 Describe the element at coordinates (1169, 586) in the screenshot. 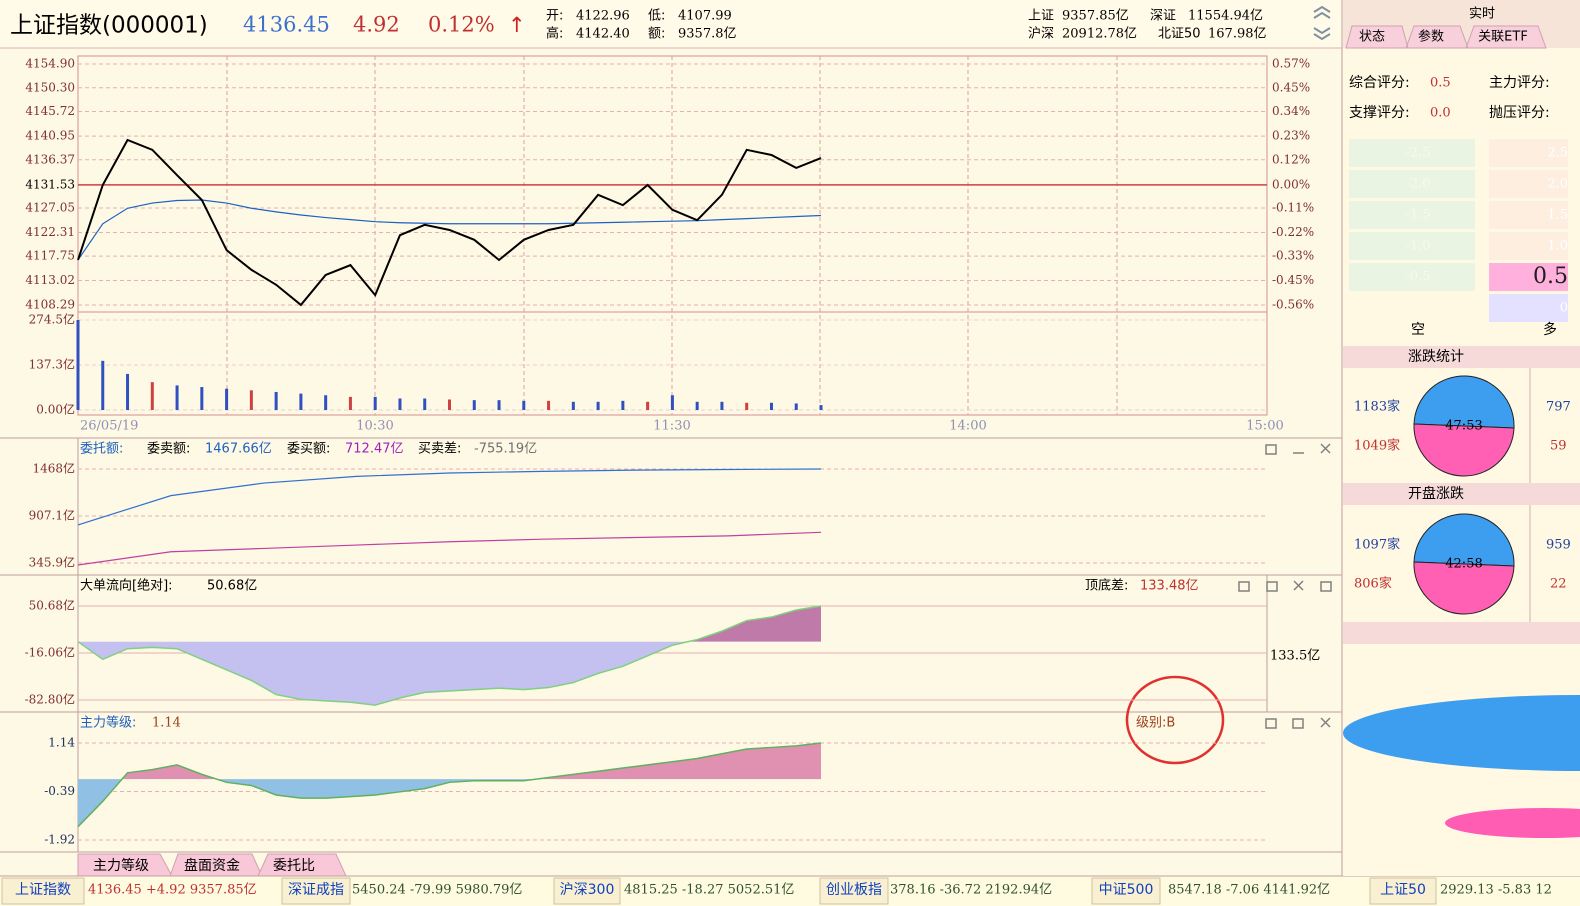

I see `label: 133.48亿` at that location.